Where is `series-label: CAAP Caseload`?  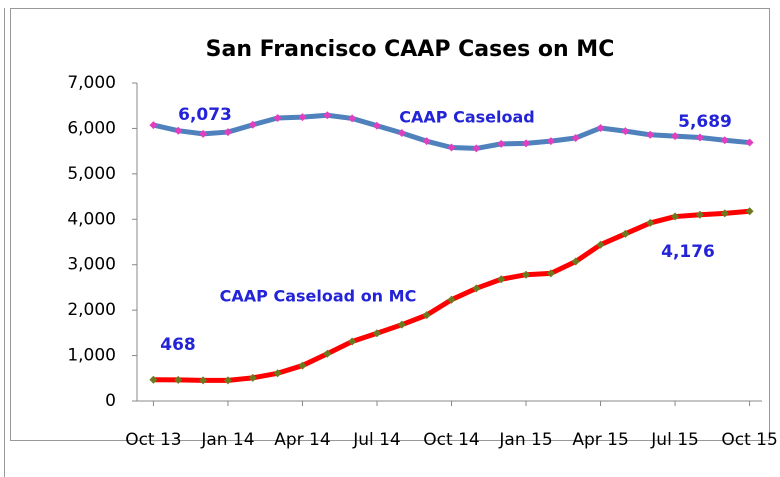 series-label: CAAP Caseload is located at coordinates (466, 117).